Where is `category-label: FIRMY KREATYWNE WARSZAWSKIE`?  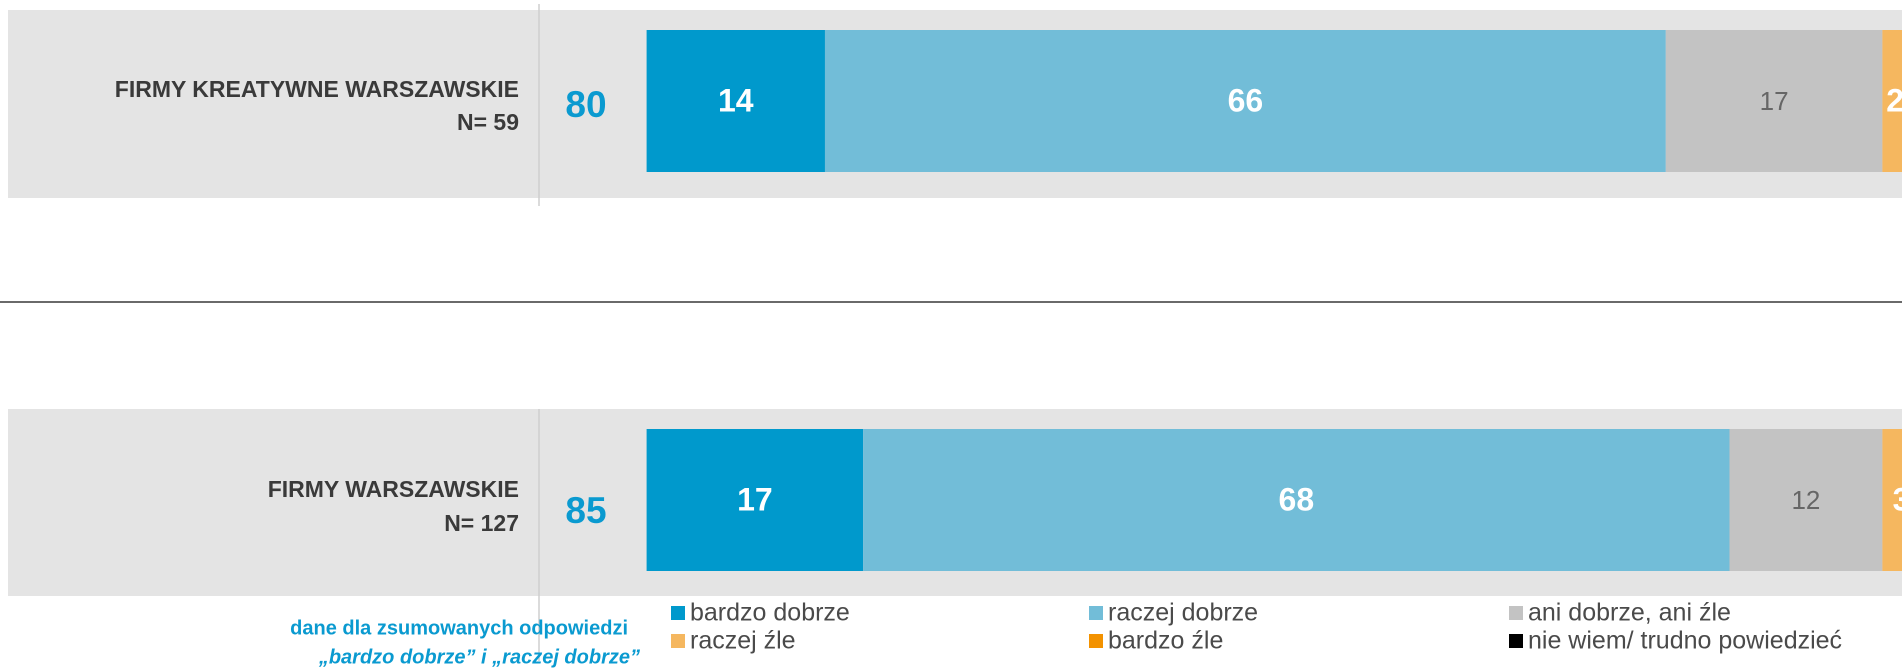
category-label: FIRMY KREATYWNE WARSZAWSKIE is located at coordinates (317, 89).